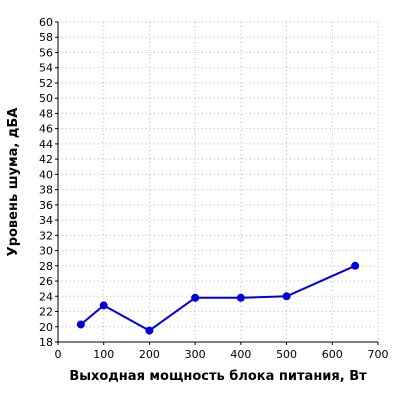 This screenshot has width=400, height=404. What do you see at coordinates (149, 354) in the screenshot?
I see `x-tick-label: 200` at bounding box center [149, 354].